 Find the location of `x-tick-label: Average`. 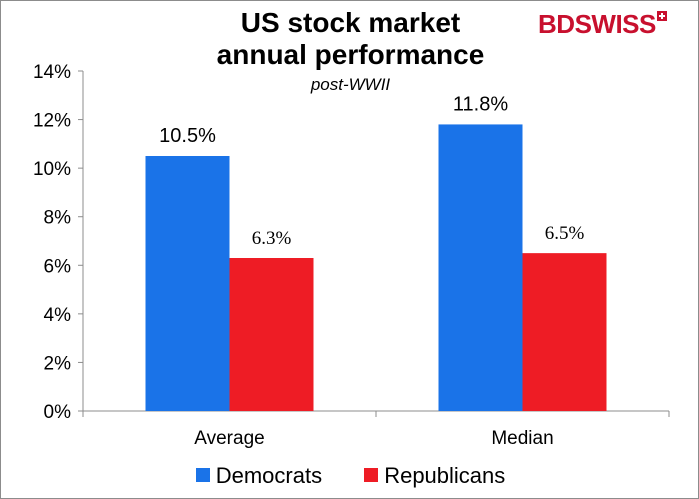

x-tick-label: Average is located at coordinates (229, 438).